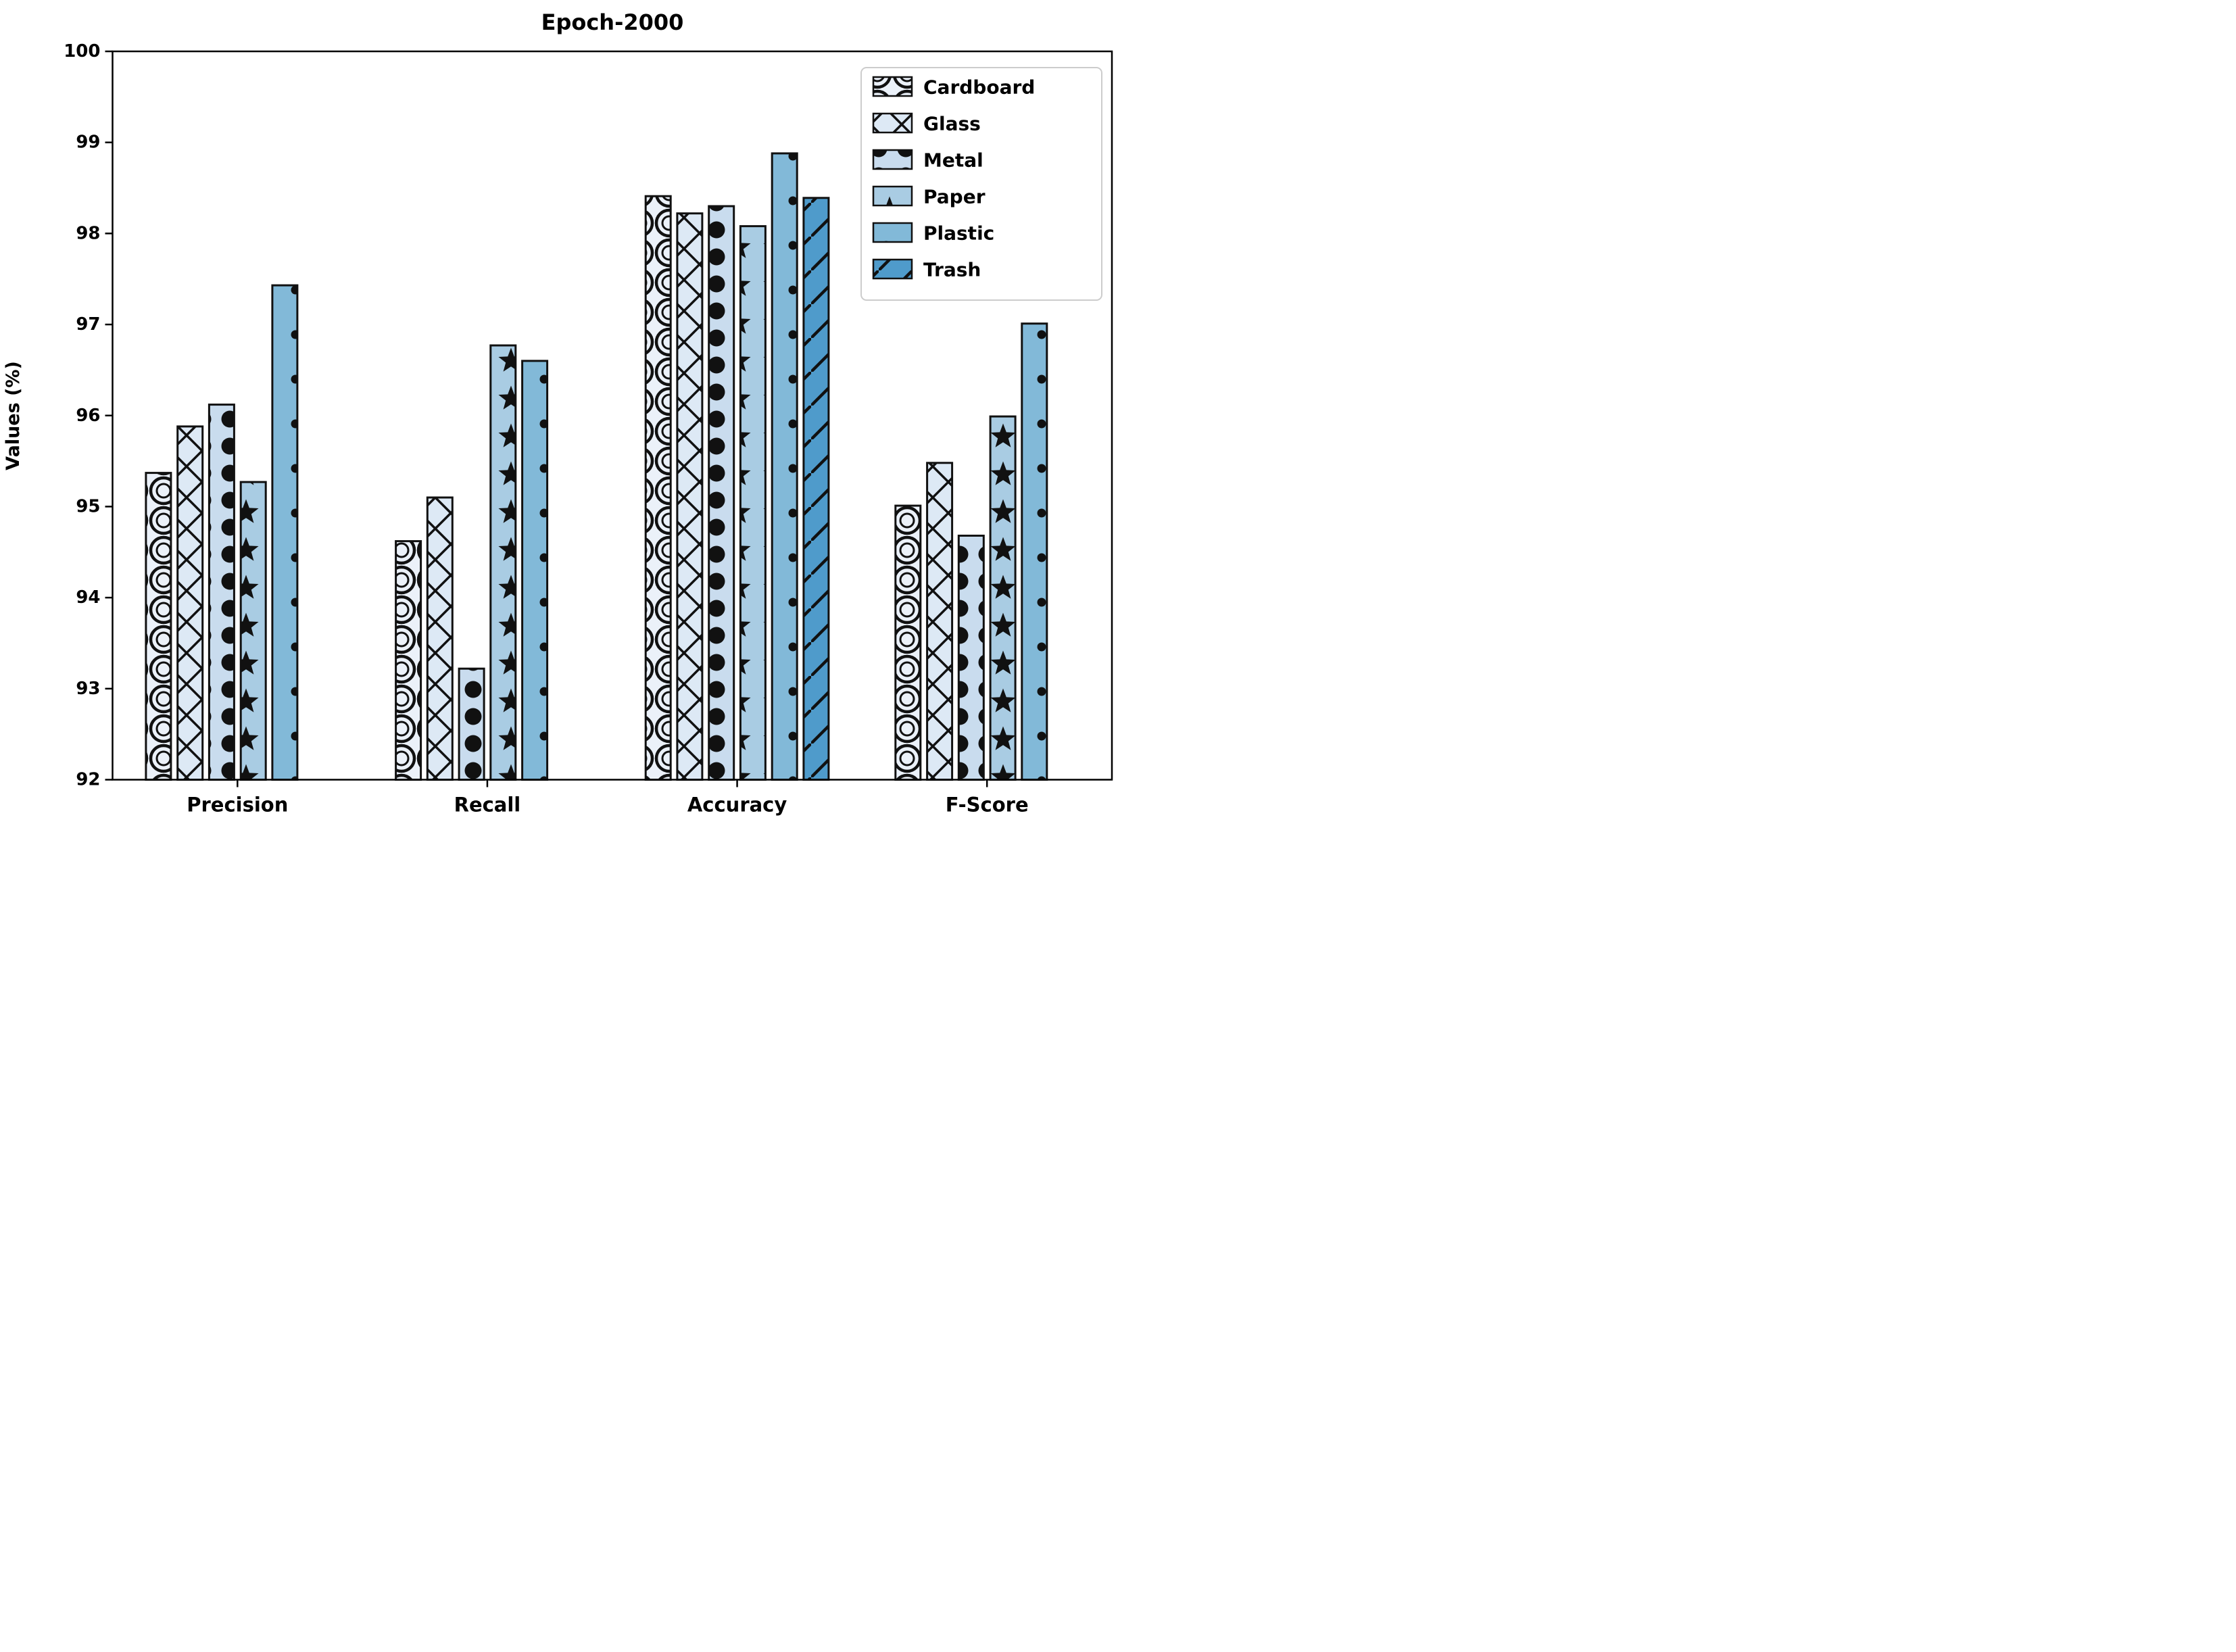 The image size is (2236, 1652). I want to click on legend-swatch-paper, so click(892, 196).